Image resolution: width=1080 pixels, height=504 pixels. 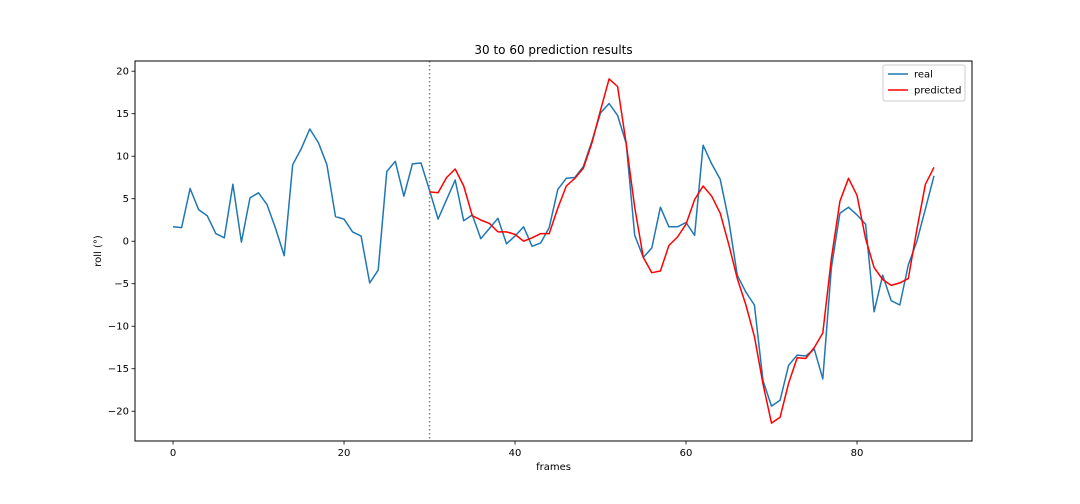 I want to click on x-tick-label: 20, so click(x=344, y=453).